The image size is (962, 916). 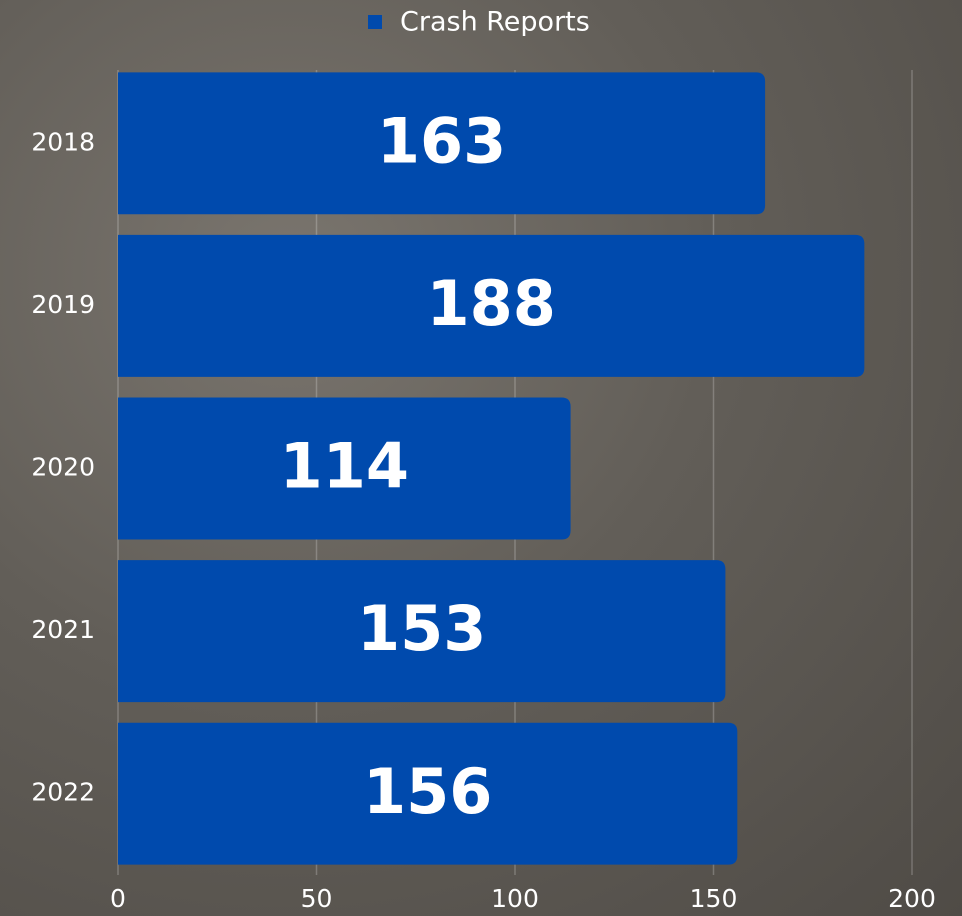 What do you see at coordinates (63, 792) in the screenshot?
I see `y-tick-label: 2022` at bounding box center [63, 792].